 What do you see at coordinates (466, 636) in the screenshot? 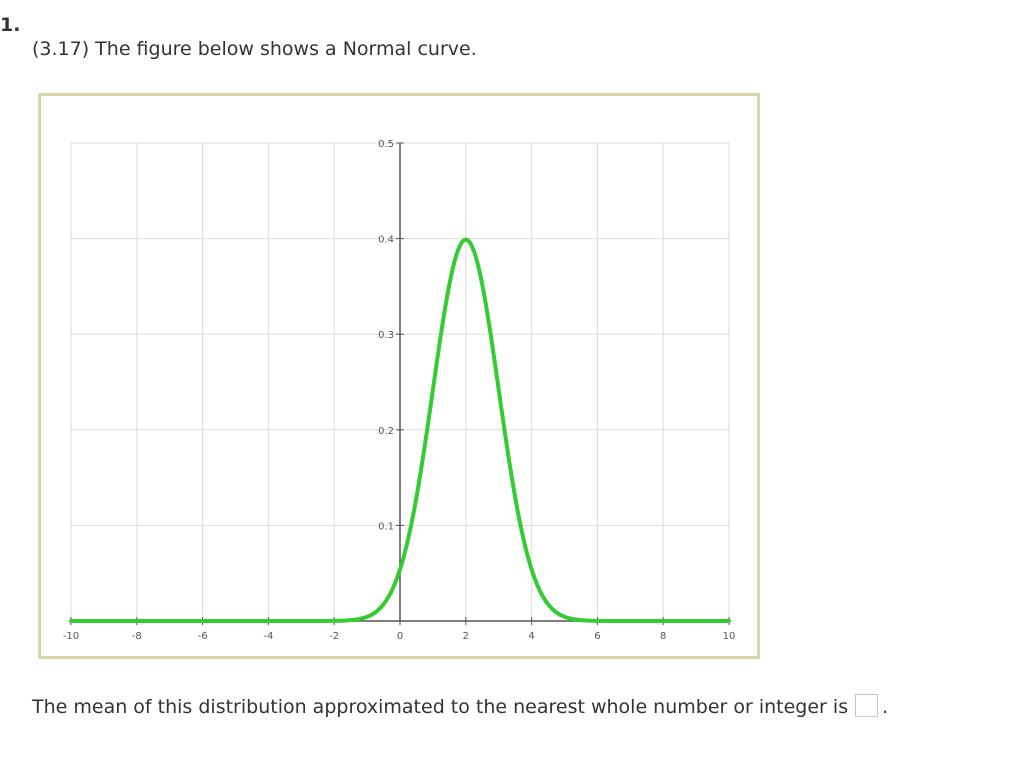
I see `x-tick-label: 2` at bounding box center [466, 636].